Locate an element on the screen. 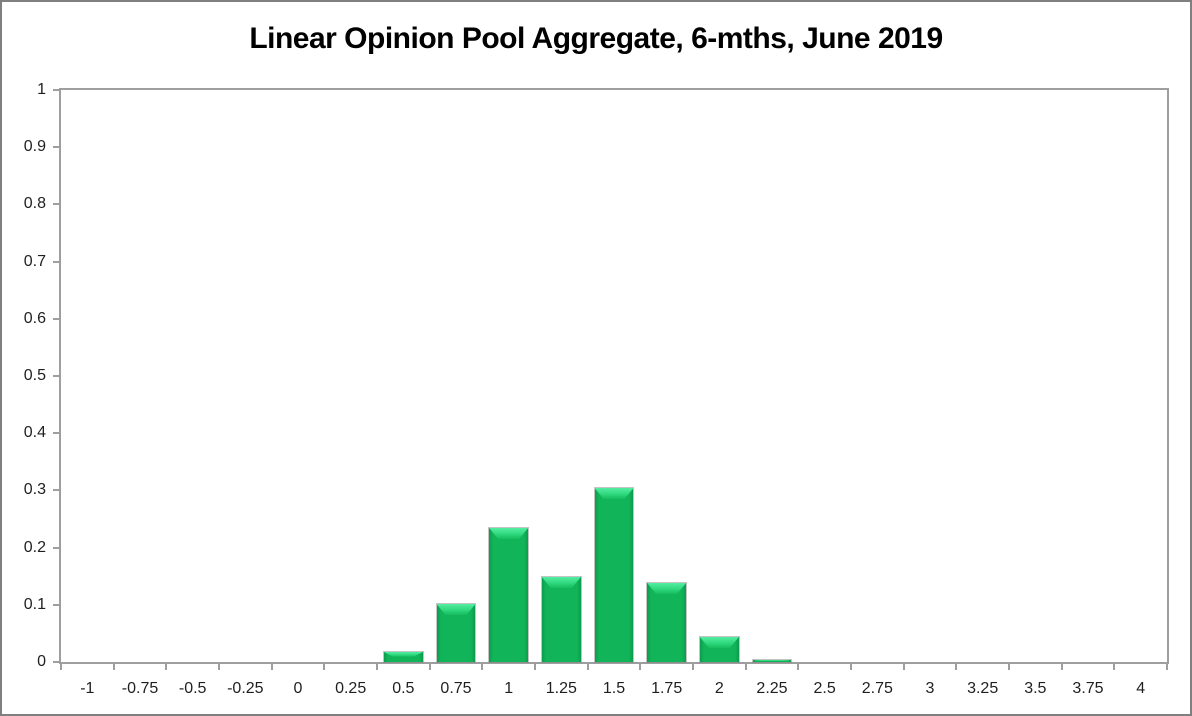 Image resolution: width=1192 pixels, height=716 pixels. y-axis-label: 0.8 is located at coordinates (34, 204).